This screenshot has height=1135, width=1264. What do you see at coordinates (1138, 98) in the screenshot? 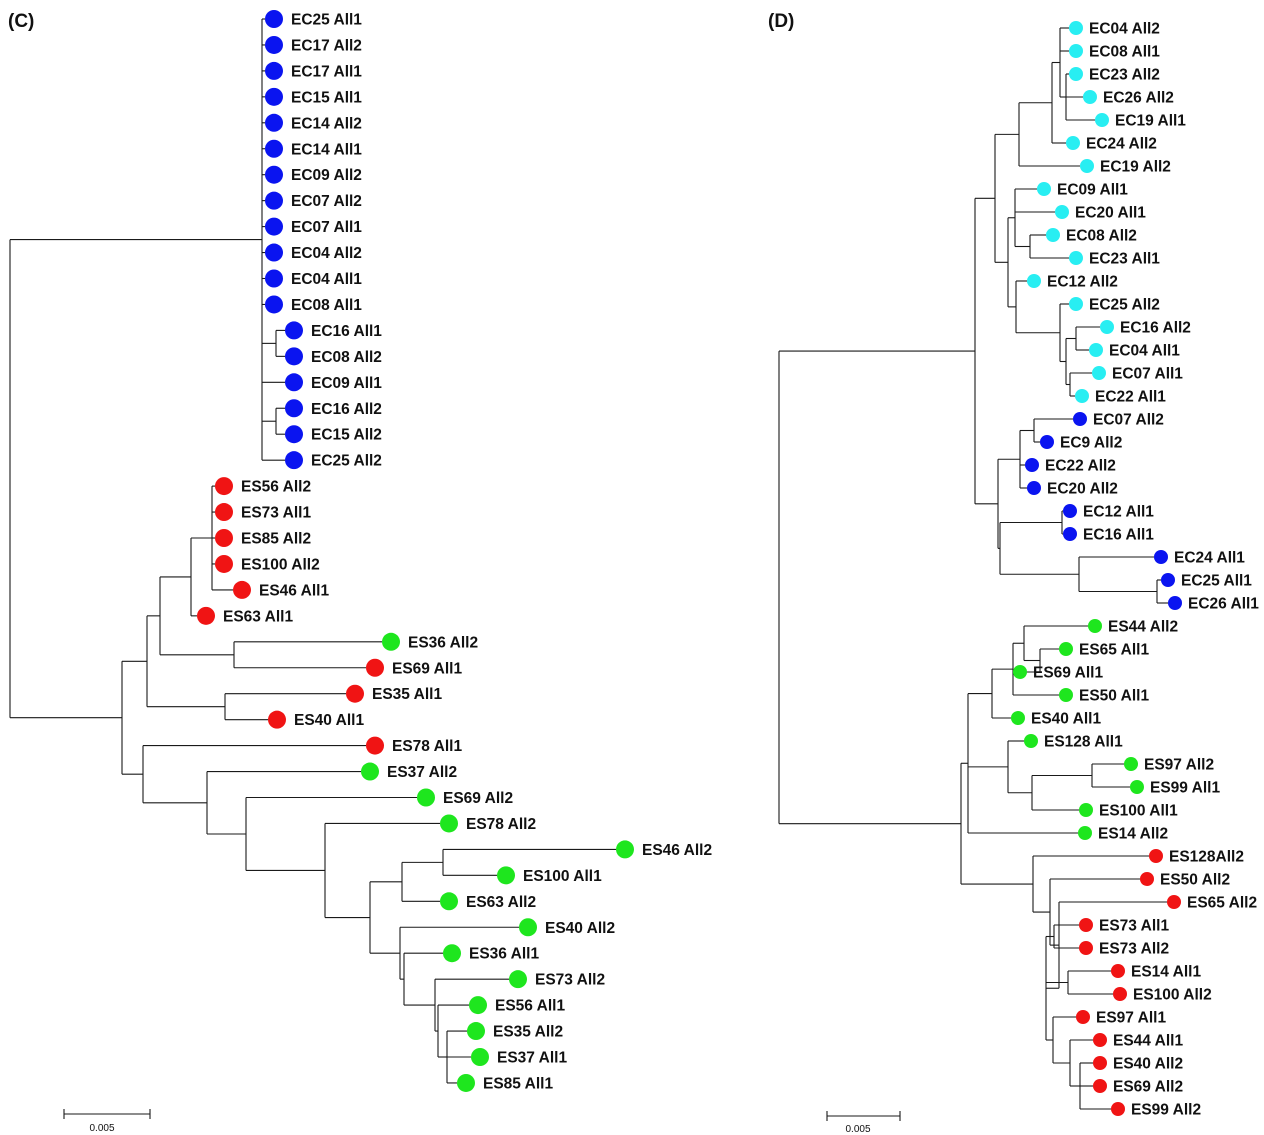
I see `leaf-label: EC26 All2` at bounding box center [1138, 98].